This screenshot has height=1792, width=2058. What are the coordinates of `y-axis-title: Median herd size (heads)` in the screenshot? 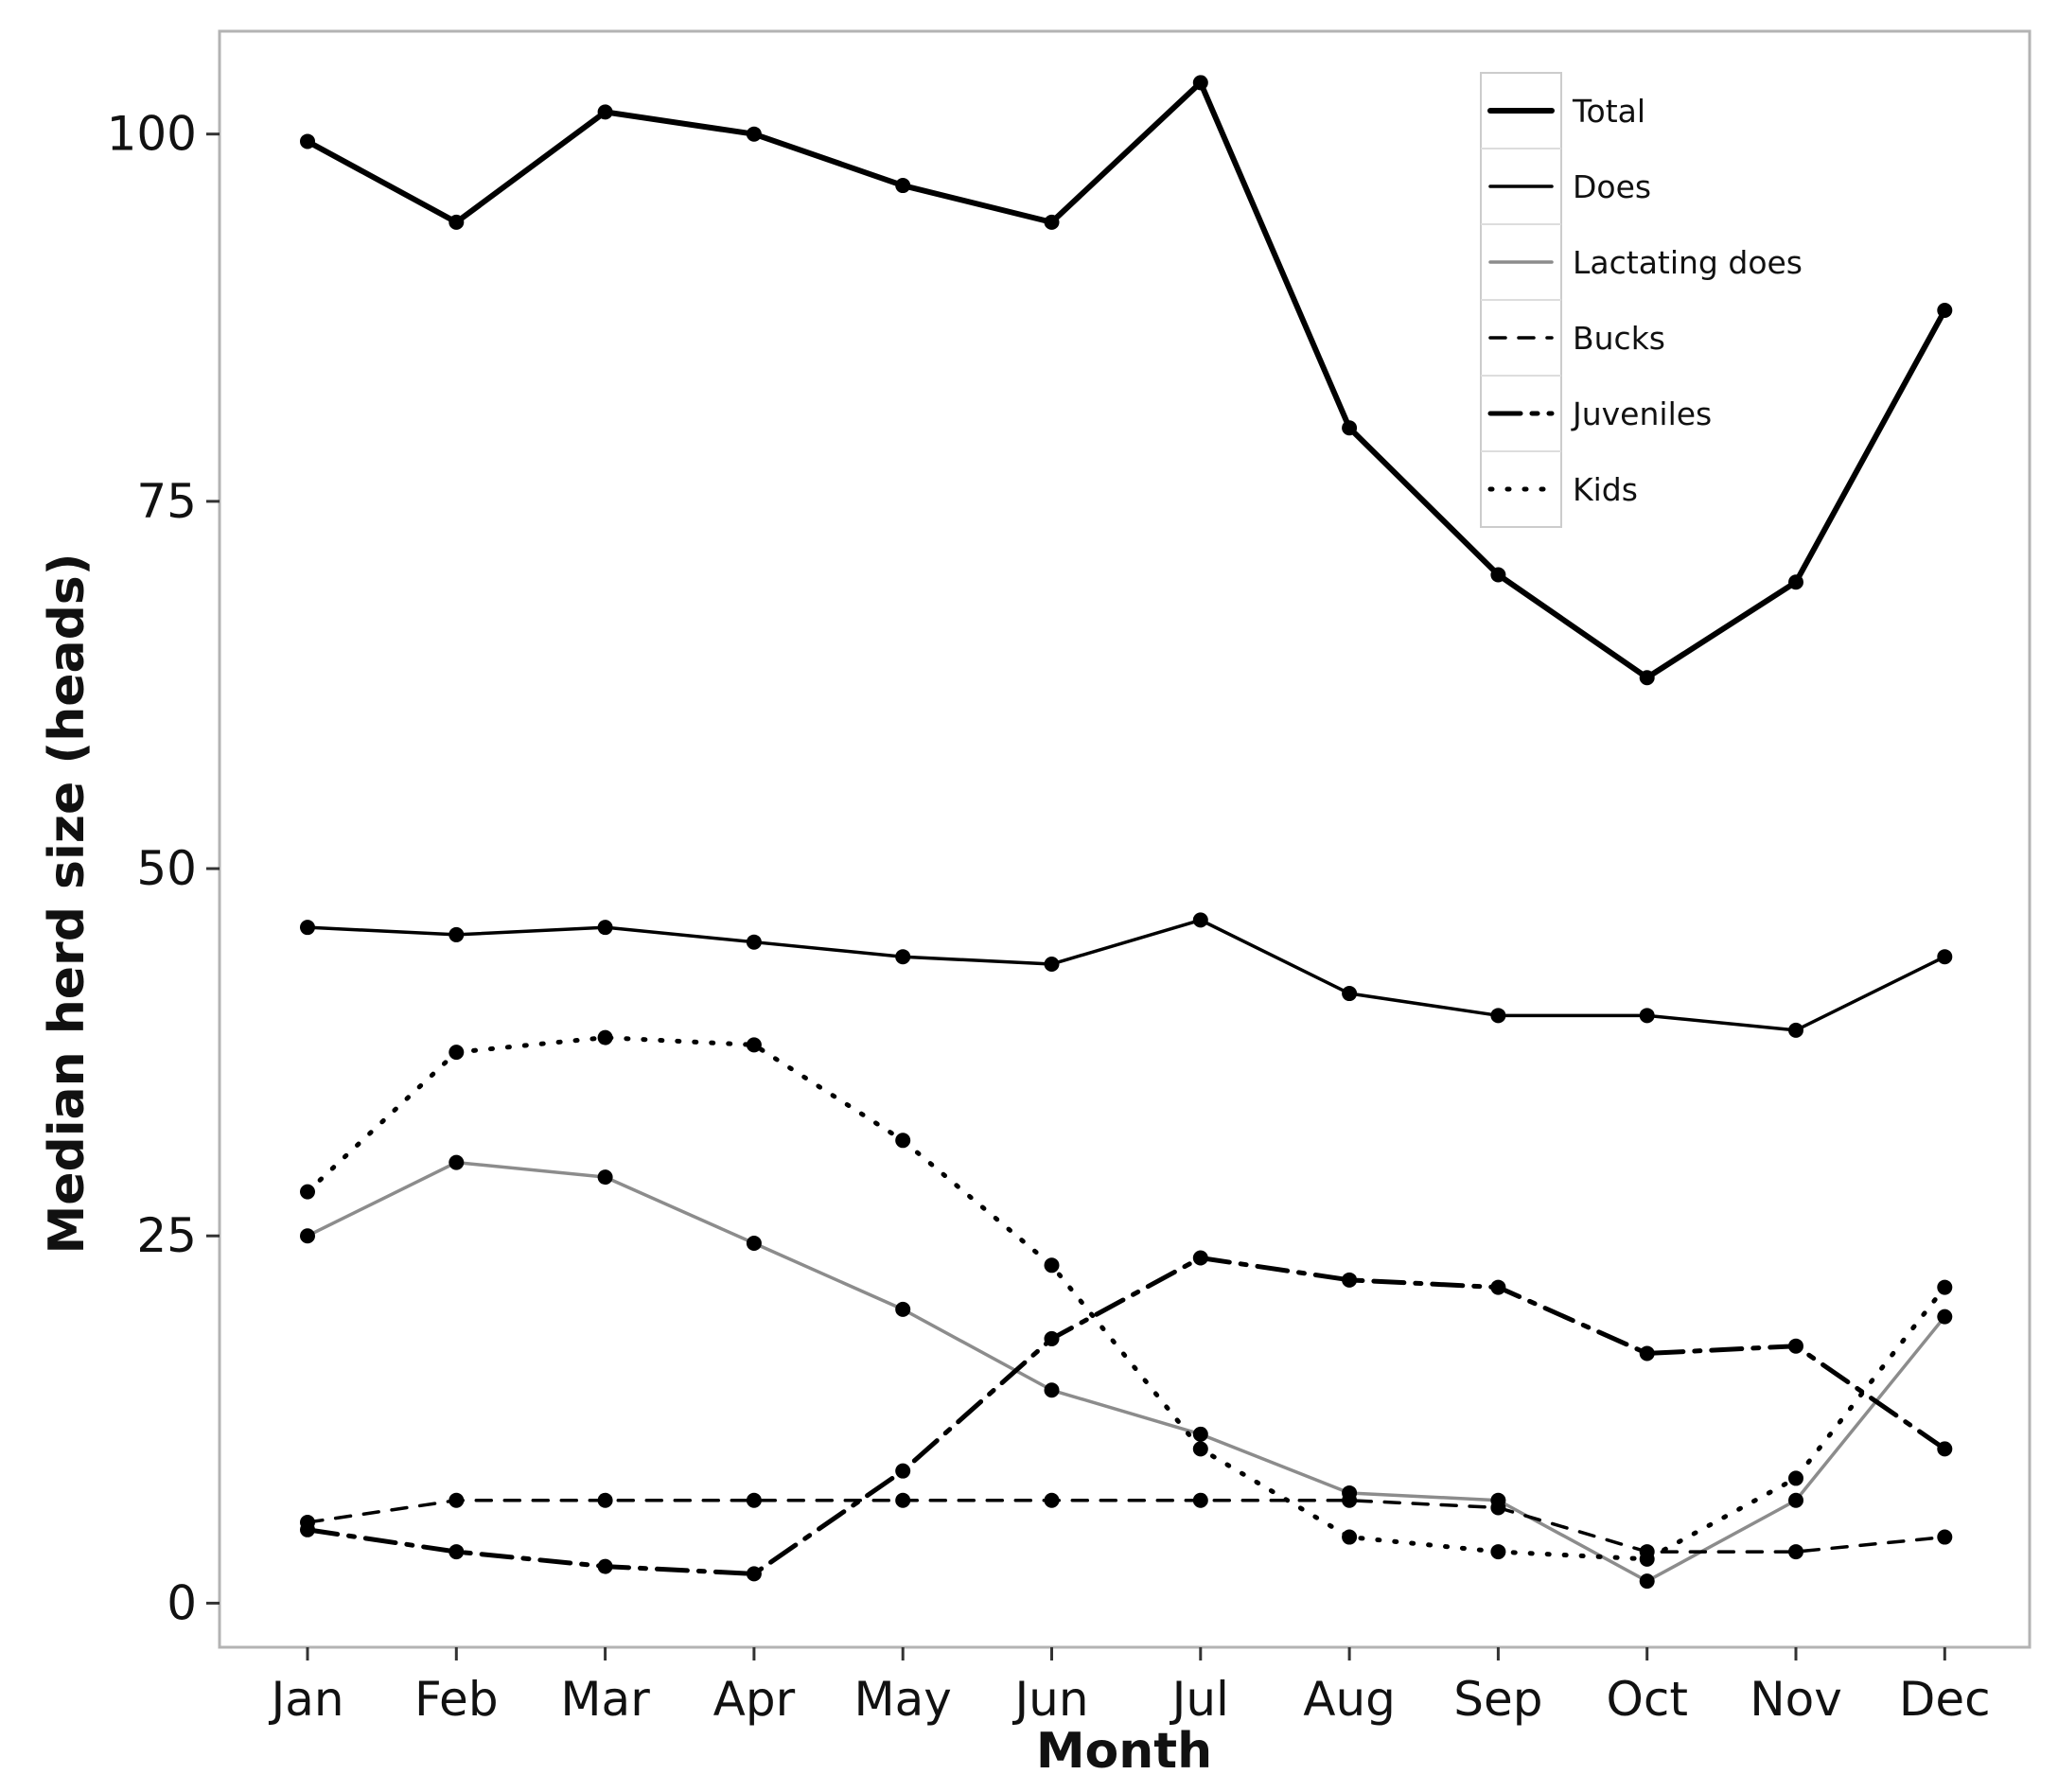 It's located at (67, 903).